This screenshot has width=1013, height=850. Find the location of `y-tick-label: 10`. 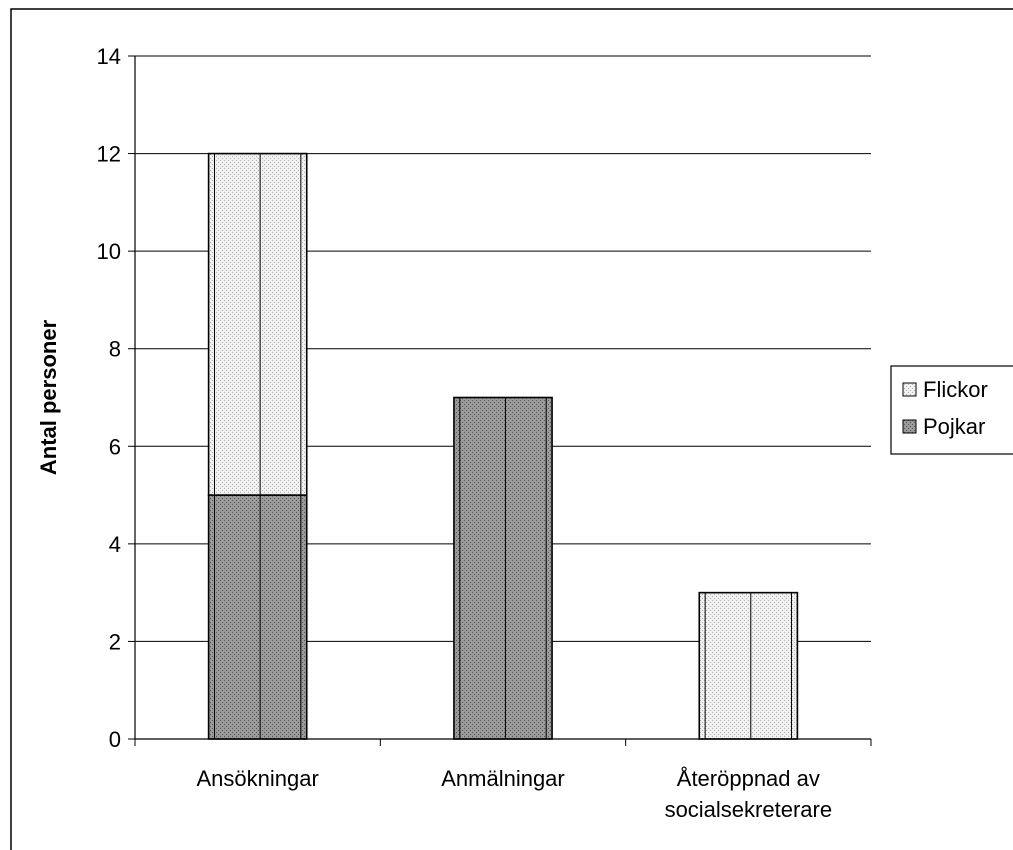

y-tick-label: 10 is located at coordinates (109, 251).